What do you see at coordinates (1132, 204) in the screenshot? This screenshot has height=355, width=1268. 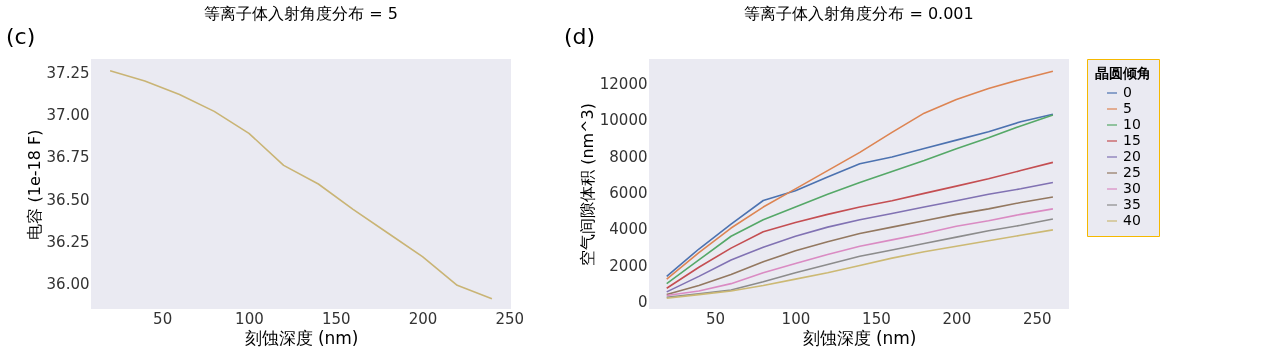 I see `legend-label: 35` at bounding box center [1132, 204].